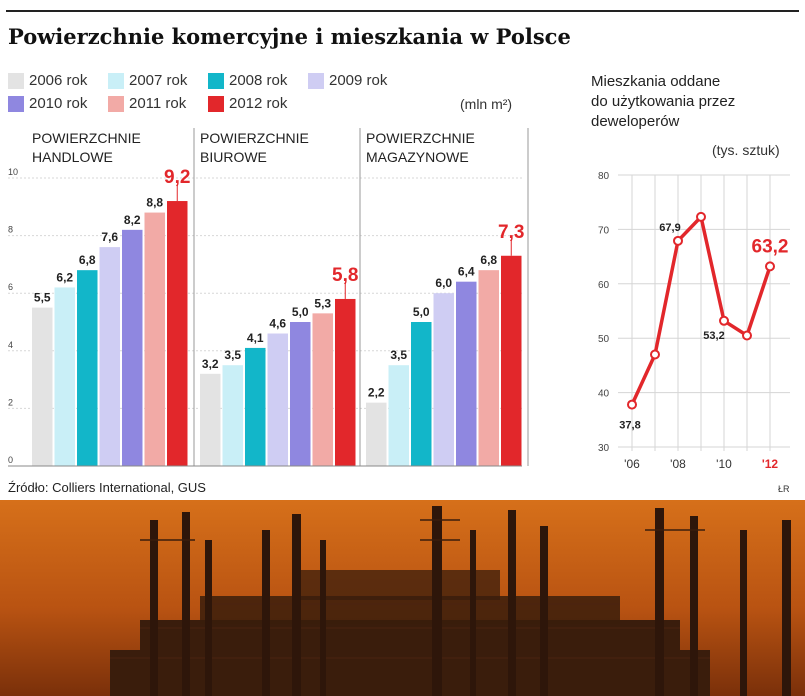 The image size is (805, 696). I want to click on group-title: BIUROWE, so click(233, 157).